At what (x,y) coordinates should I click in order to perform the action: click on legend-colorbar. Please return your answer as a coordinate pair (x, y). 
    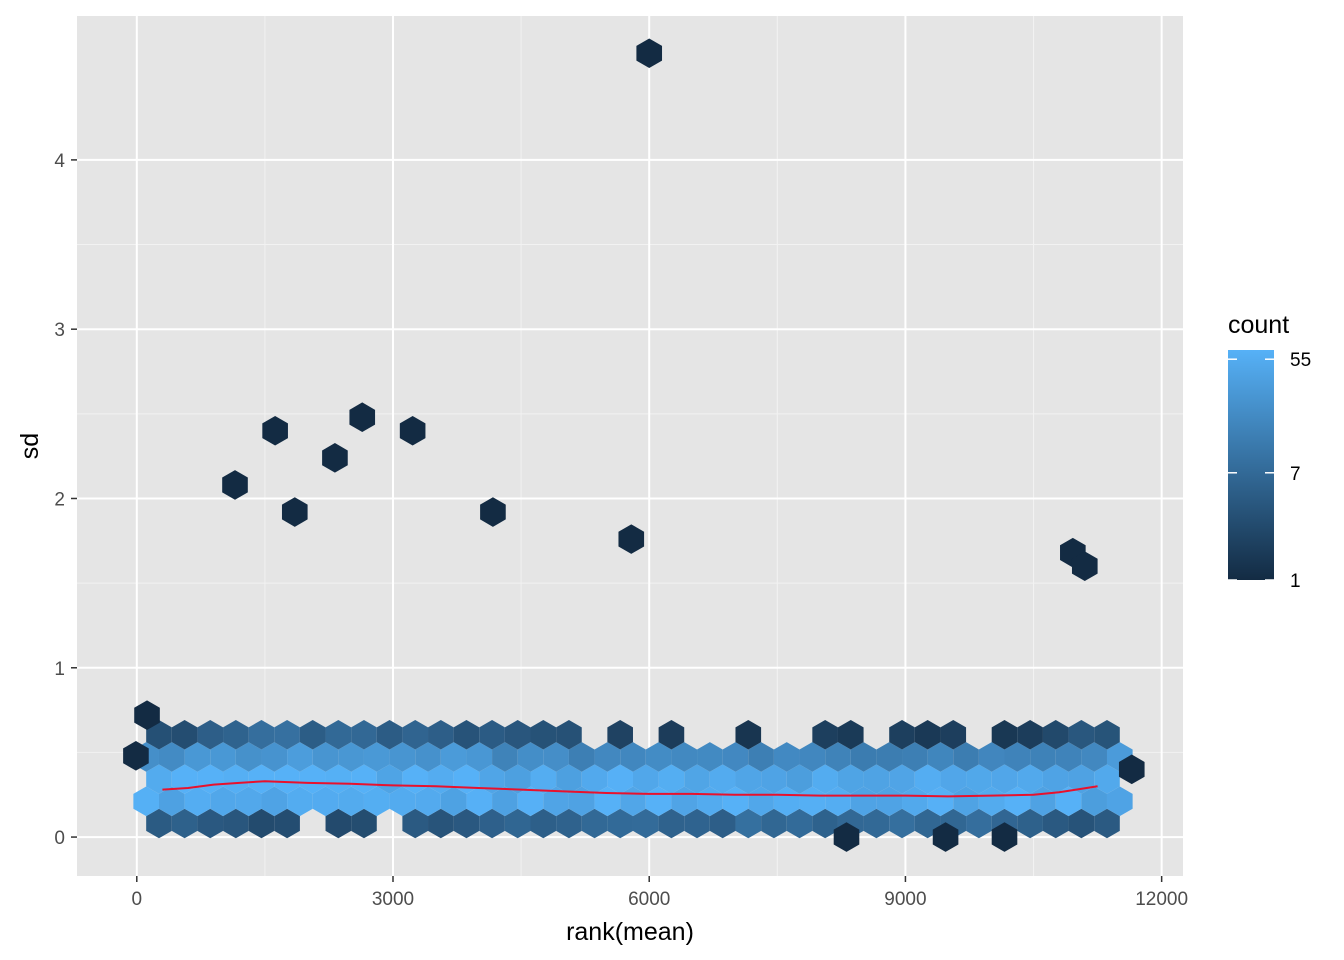
    Looking at the image, I should click on (1251, 465).